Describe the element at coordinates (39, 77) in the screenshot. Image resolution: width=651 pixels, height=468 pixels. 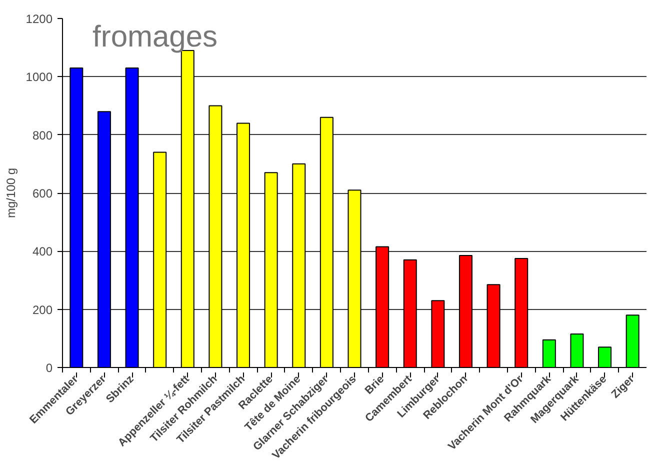
I see `y-tick-label: 1000` at that location.